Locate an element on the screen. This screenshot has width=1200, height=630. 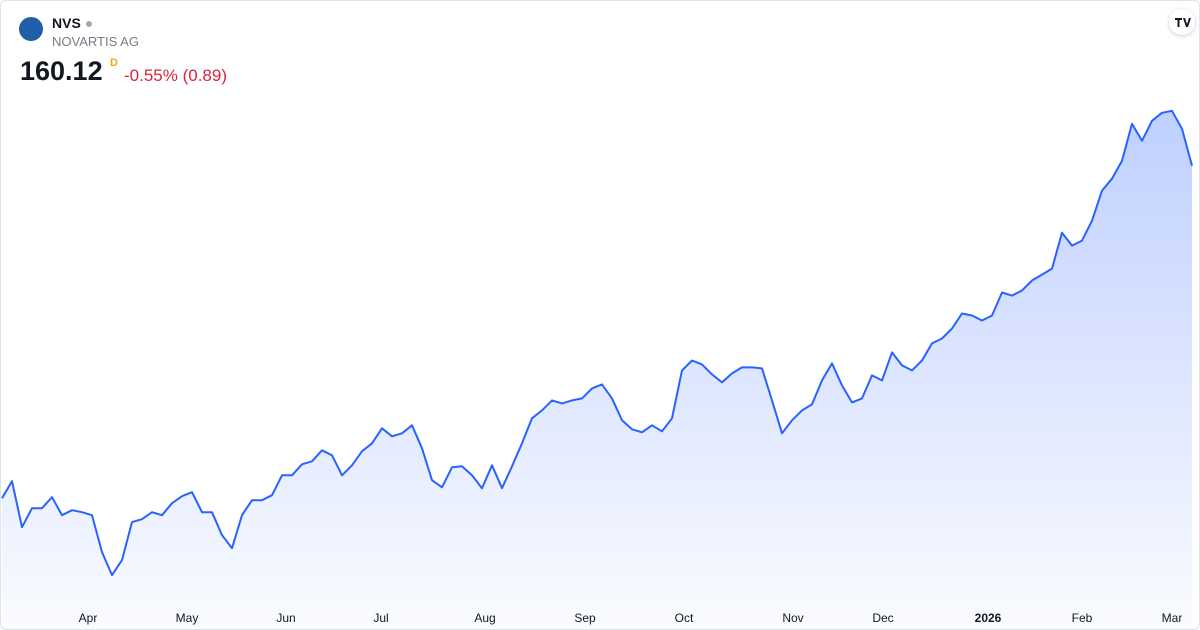
x-tick-label: Nov is located at coordinates (792, 618).